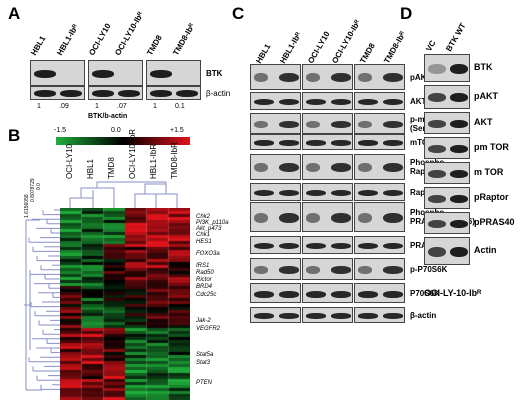 This screenshot has width=520, height=406. What do you see at coordinates (57, 73) in the screenshot?
I see `panel-a-btk-blot-left` at bounding box center [57, 73].